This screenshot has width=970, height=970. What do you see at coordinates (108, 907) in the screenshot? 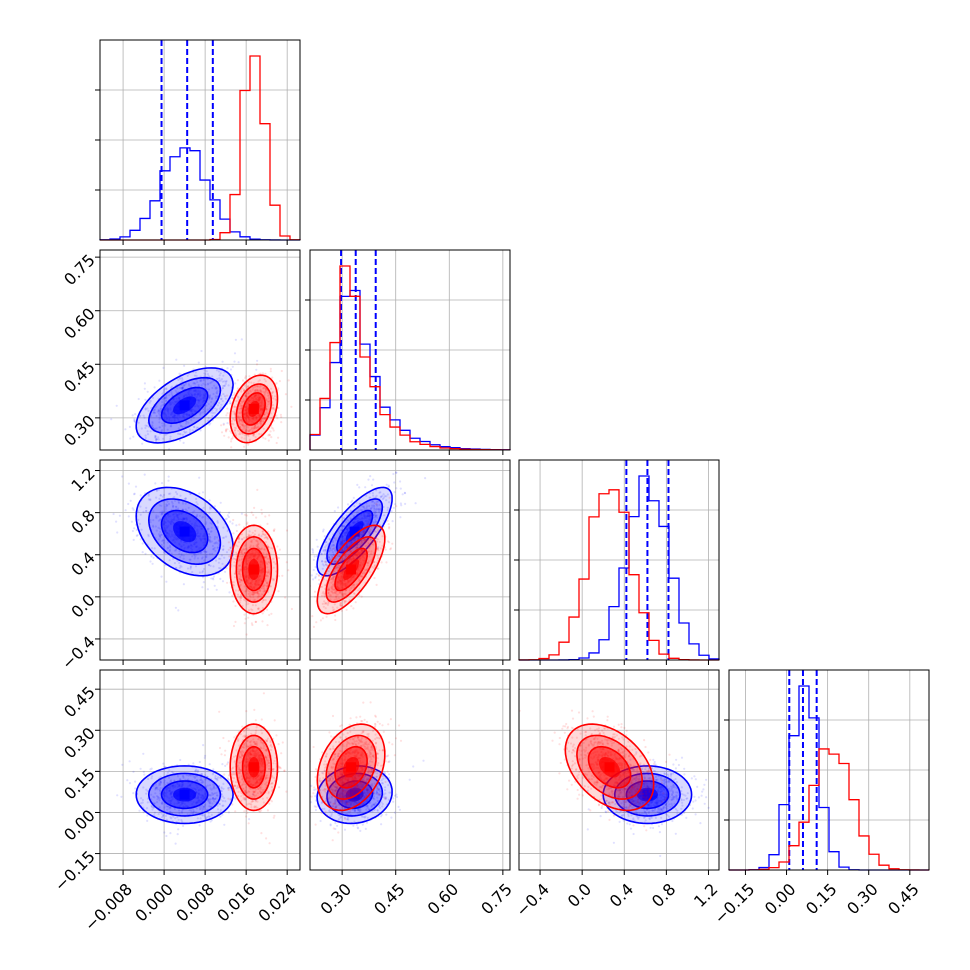
I see `x-tick-label: −0.008` at bounding box center [108, 907].